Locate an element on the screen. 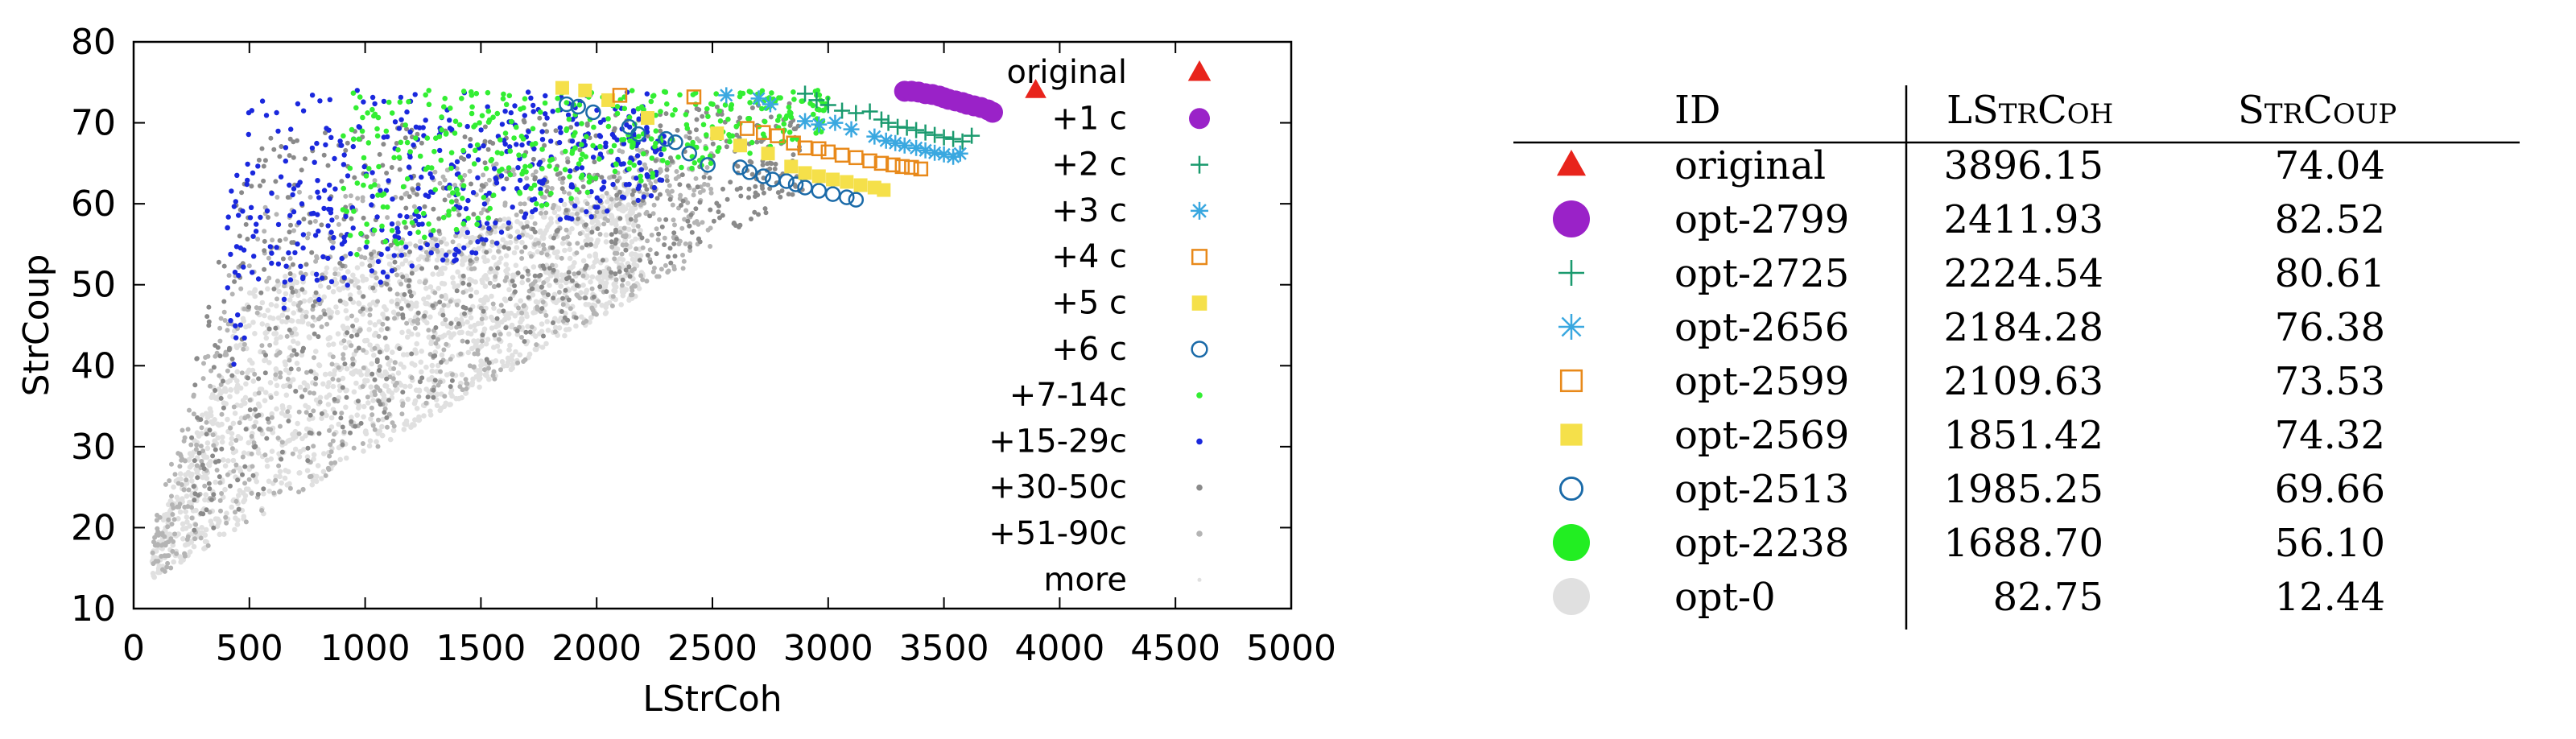 The image size is (2576, 739). x-axis-label: LStrCoh is located at coordinates (712, 699).